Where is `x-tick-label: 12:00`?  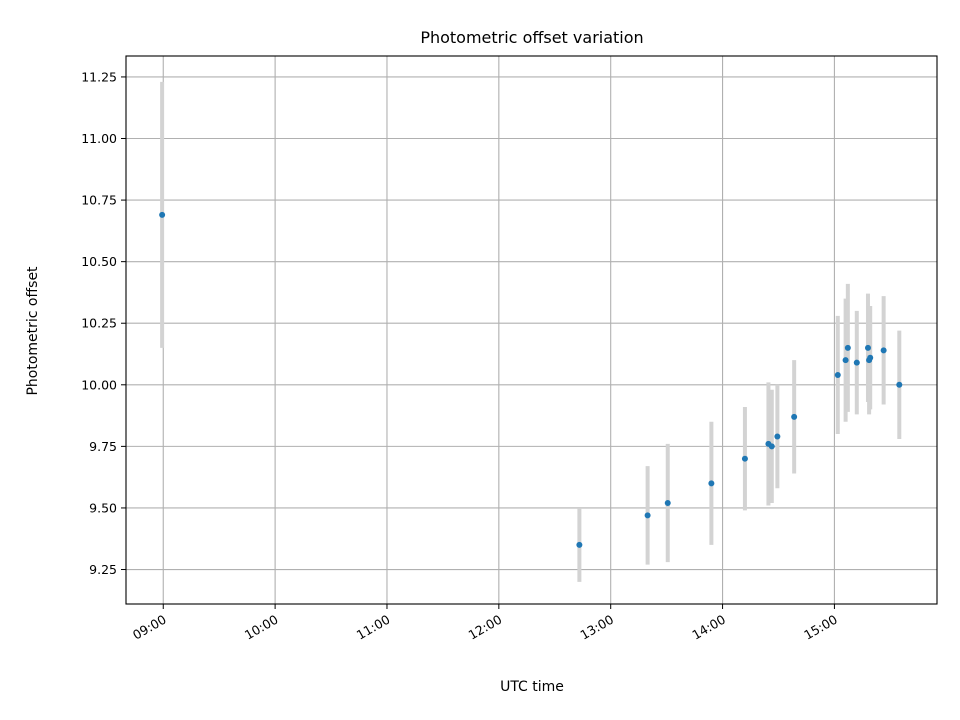
x-tick-label: 12:00 is located at coordinates (485, 627).